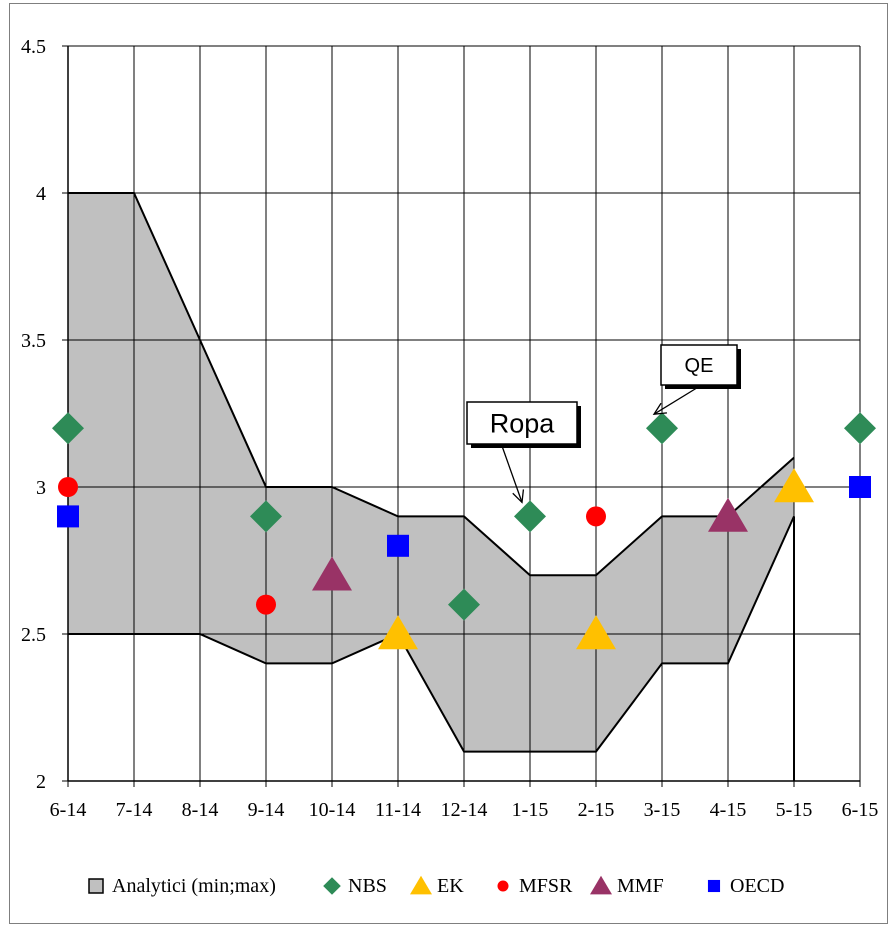 This screenshot has width=891, height=925. What do you see at coordinates (41, 782) in the screenshot?
I see `y-tick-label: 2` at bounding box center [41, 782].